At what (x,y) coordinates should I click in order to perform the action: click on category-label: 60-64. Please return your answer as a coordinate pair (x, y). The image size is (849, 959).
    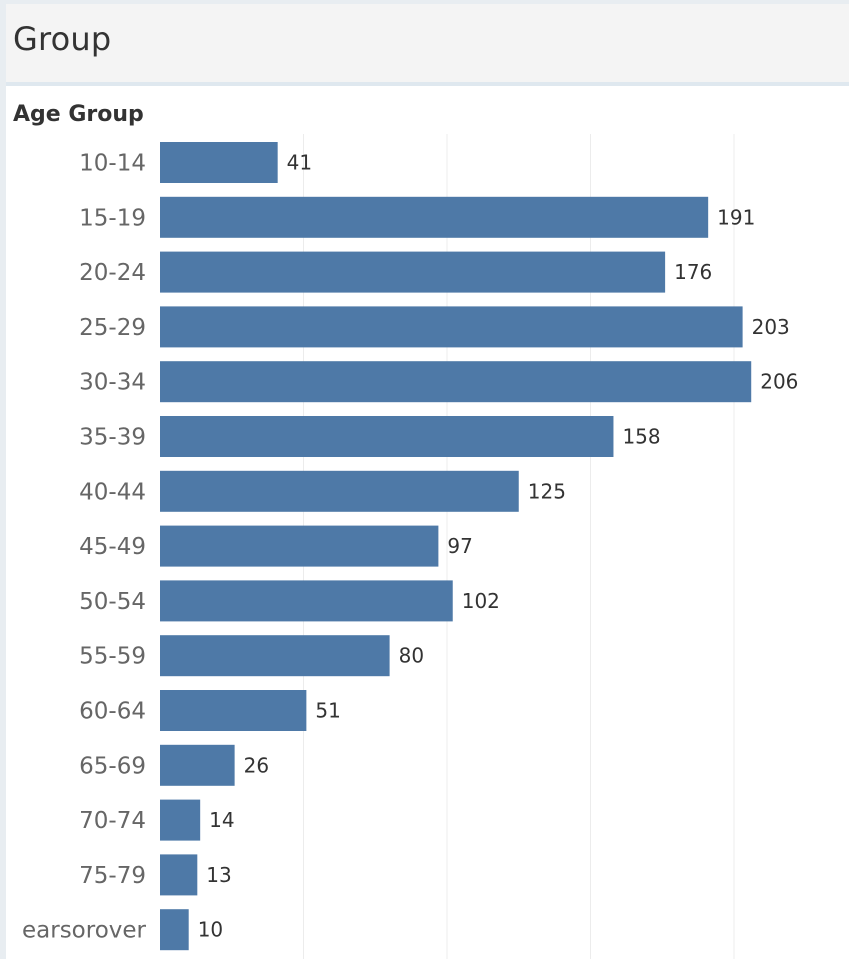
    Looking at the image, I should click on (112, 712).